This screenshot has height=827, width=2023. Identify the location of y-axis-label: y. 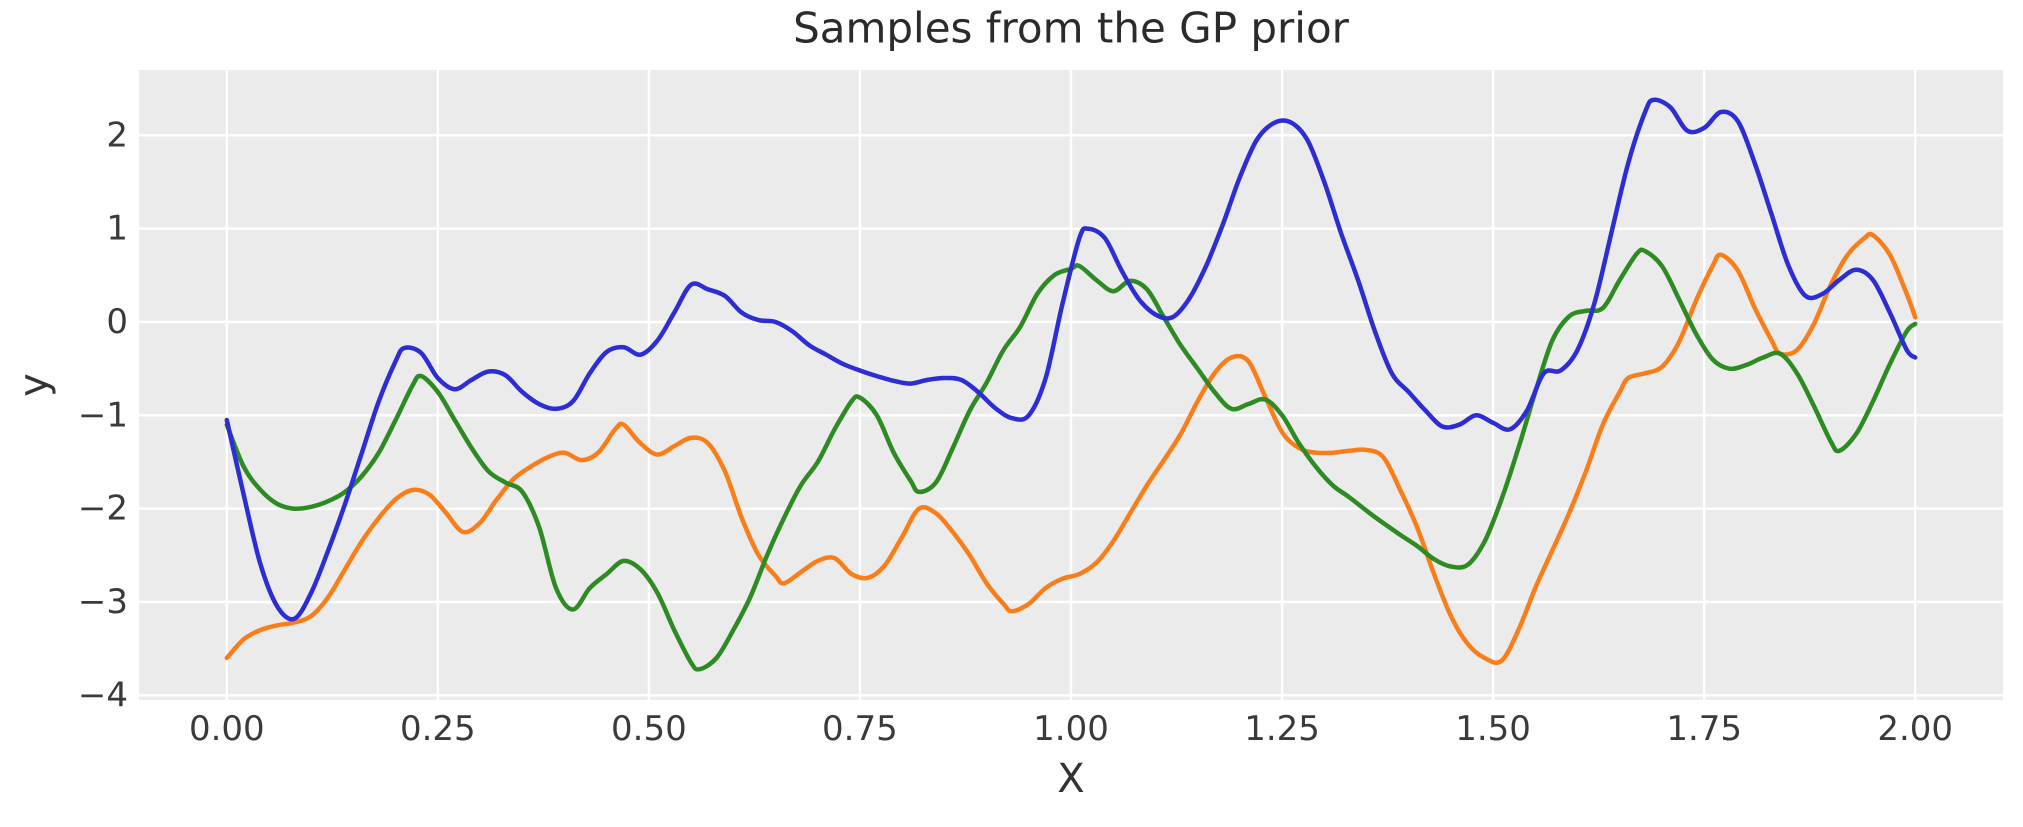
(34, 385).